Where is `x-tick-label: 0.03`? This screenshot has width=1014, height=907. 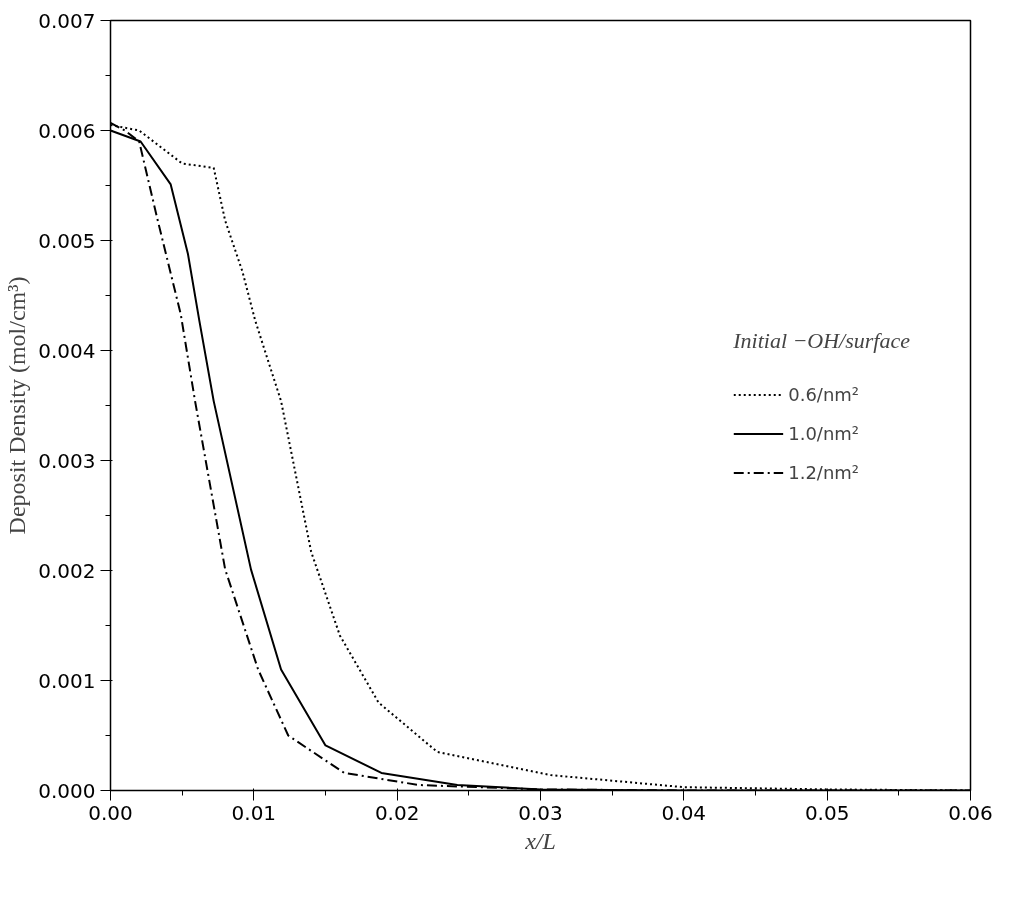
x-tick-label: 0.03 is located at coordinates (540, 812).